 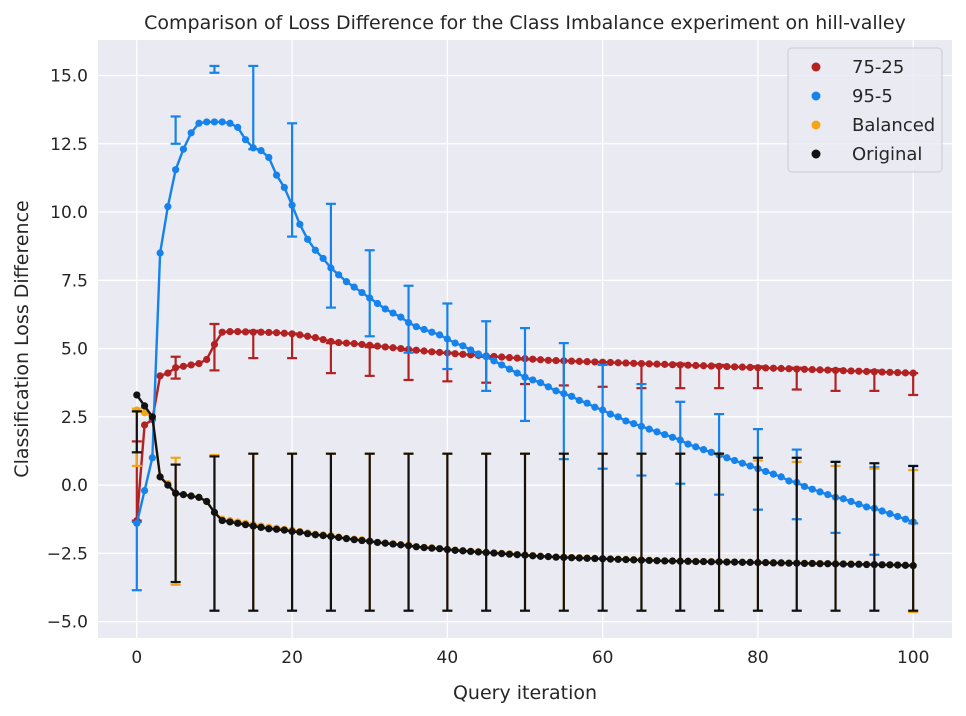 I want to click on y-tick-label: 12.5, so click(x=69, y=145).